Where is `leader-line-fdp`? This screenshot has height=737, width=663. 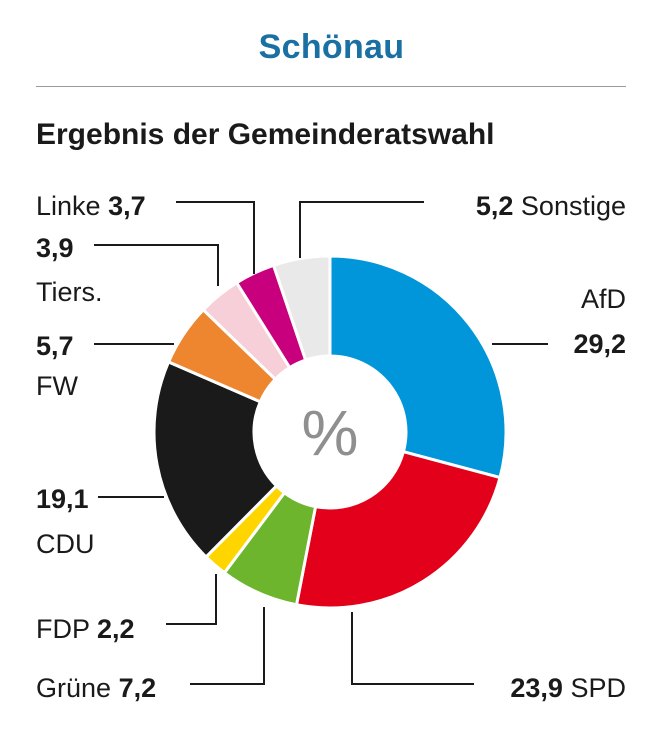
leader-line-fdp is located at coordinates (191, 599).